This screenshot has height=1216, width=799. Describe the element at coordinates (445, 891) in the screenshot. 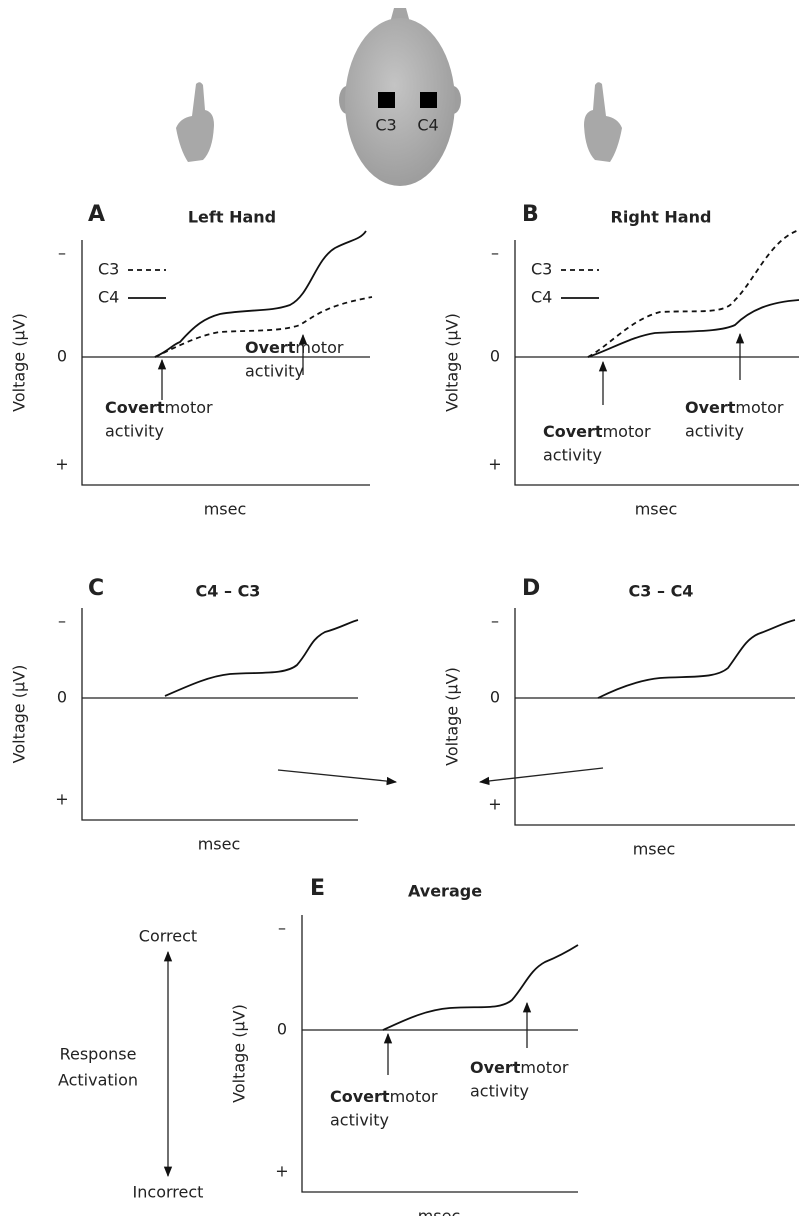

I see `panel-title: Average` at that location.